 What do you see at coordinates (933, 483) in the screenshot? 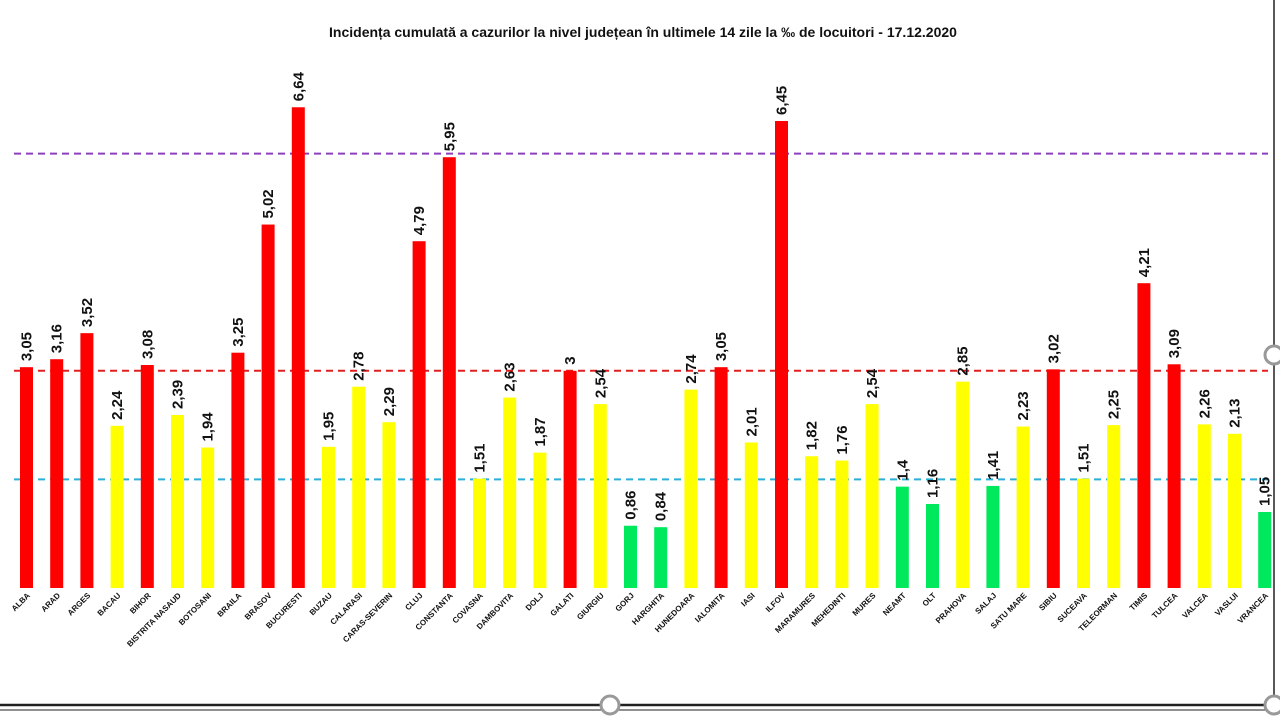
I see `value-label: 1,16` at bounding box center [933, 483].